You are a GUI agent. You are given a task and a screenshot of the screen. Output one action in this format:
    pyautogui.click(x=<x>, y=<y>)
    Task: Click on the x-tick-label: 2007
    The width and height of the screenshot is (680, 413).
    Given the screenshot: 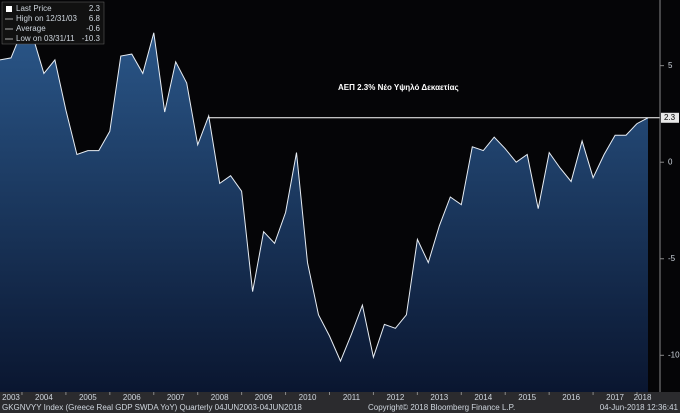 What is the action you would take?
    pyautogui.click(x=176, y=397)
    